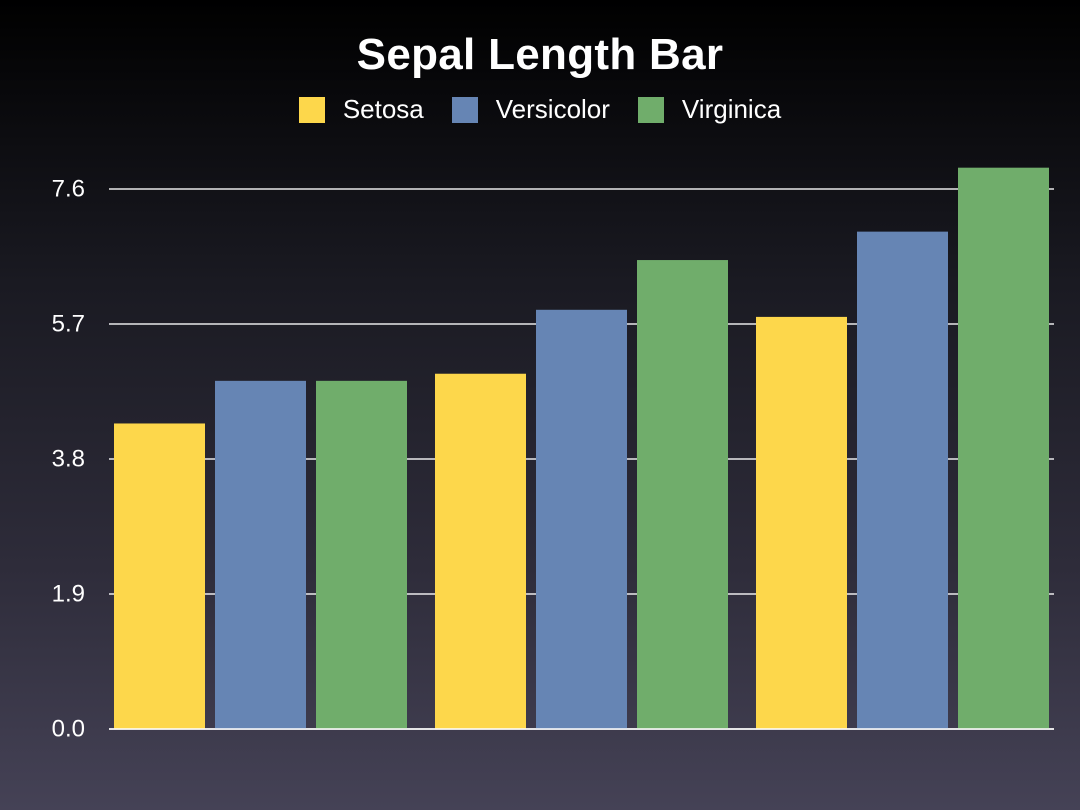 The height and width of the screenshot is (810, 1080). Describe the element at coordinates (68, 324) in the screenshot. I see `y-tick-label: 5.7` at that location.